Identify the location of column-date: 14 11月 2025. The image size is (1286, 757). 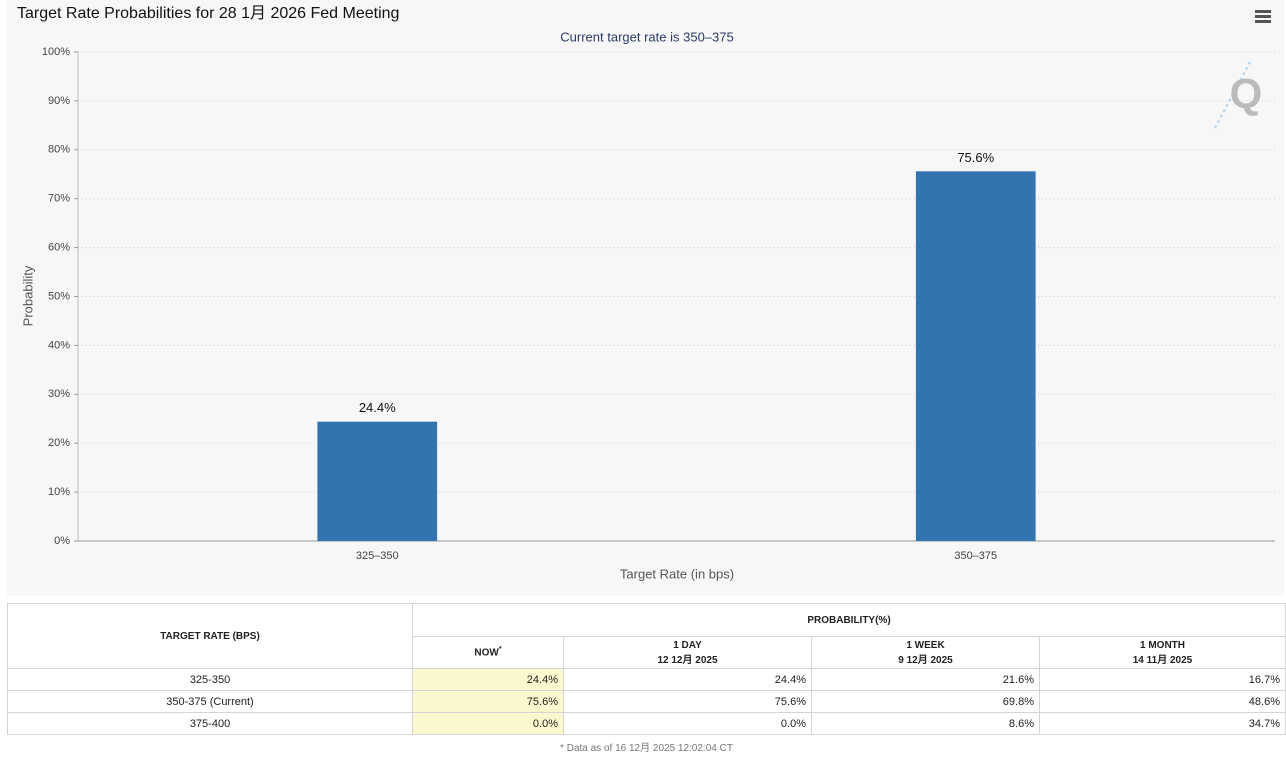
(1163, 660).